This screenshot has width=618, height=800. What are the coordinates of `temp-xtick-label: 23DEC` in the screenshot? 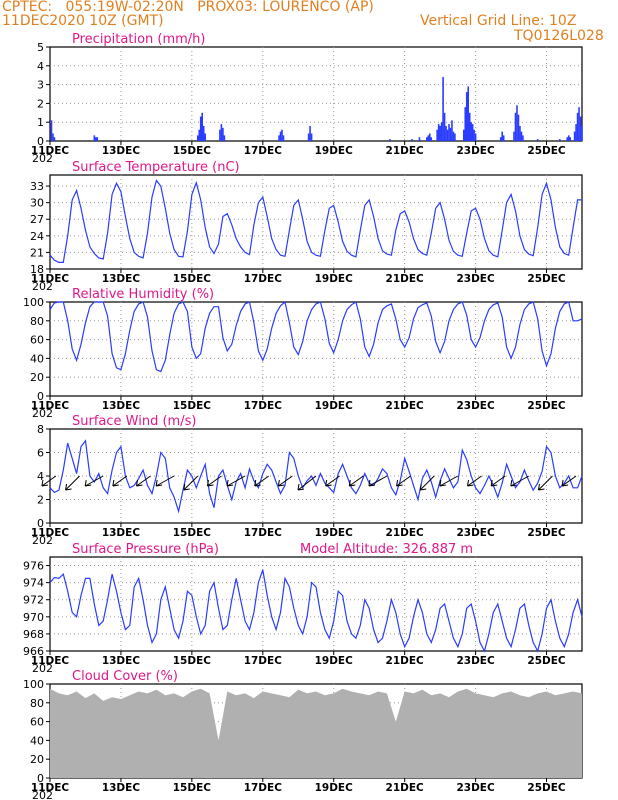 It's located at (475, 279).